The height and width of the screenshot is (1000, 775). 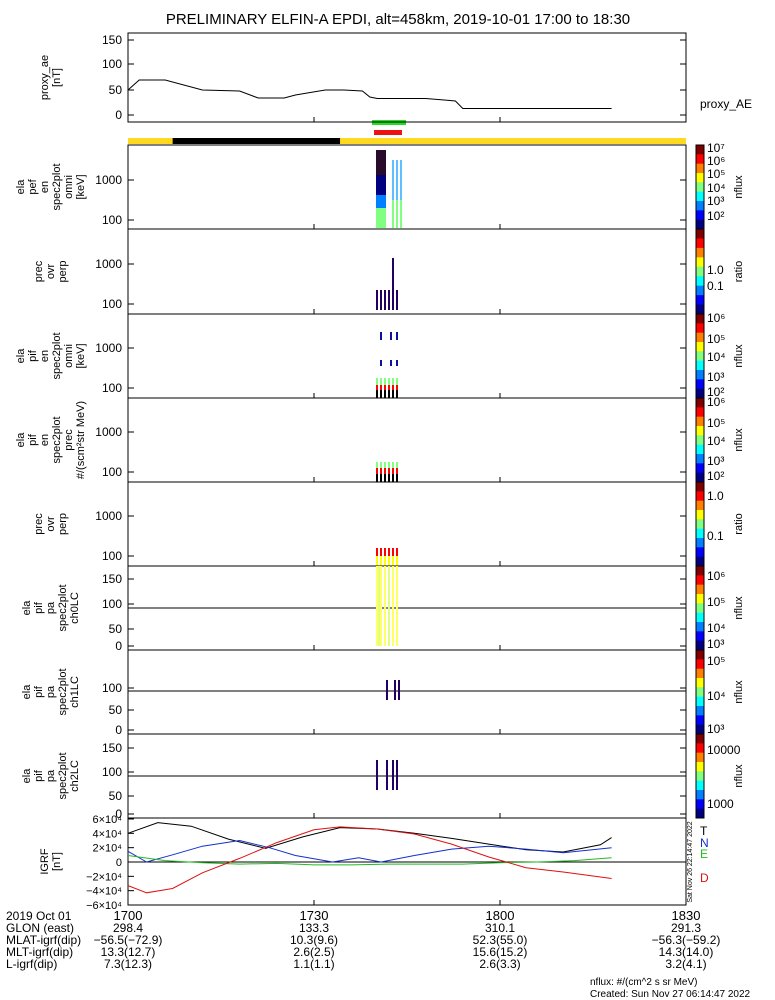 I want to click on y-label-line: pa, so click(x=51, y=607).